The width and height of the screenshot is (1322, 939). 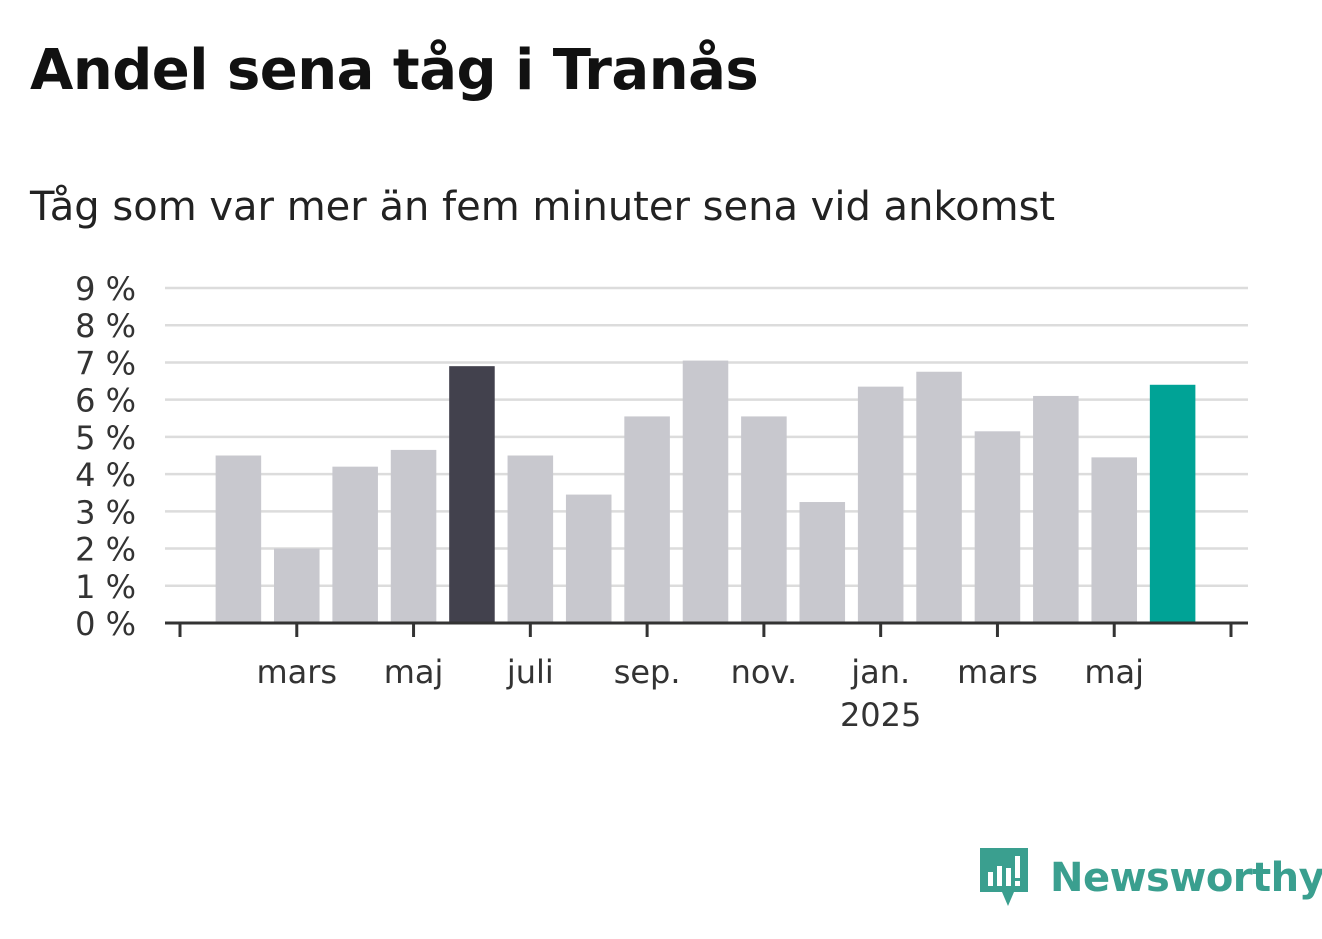 I want to click on y-tick-label: 8 %, so click(x=105, y=326).